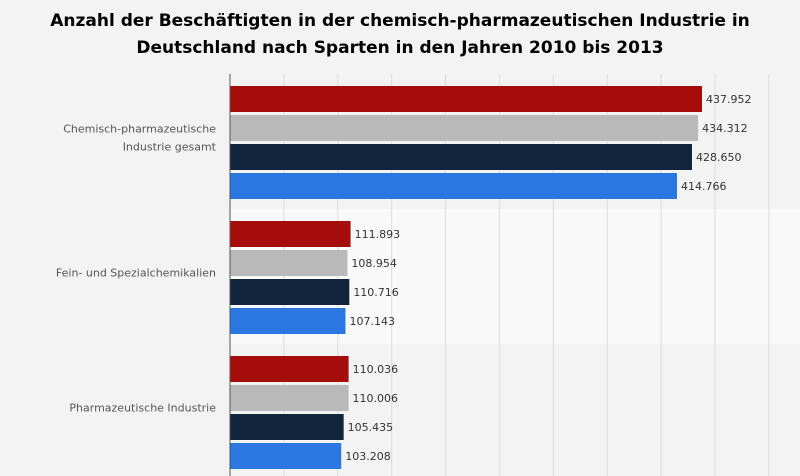  What do you see at coordinates (142, 408) in the screenshot?
I see `category-label: Pharmazeutische Industrie` at bounding box center [142, 408].